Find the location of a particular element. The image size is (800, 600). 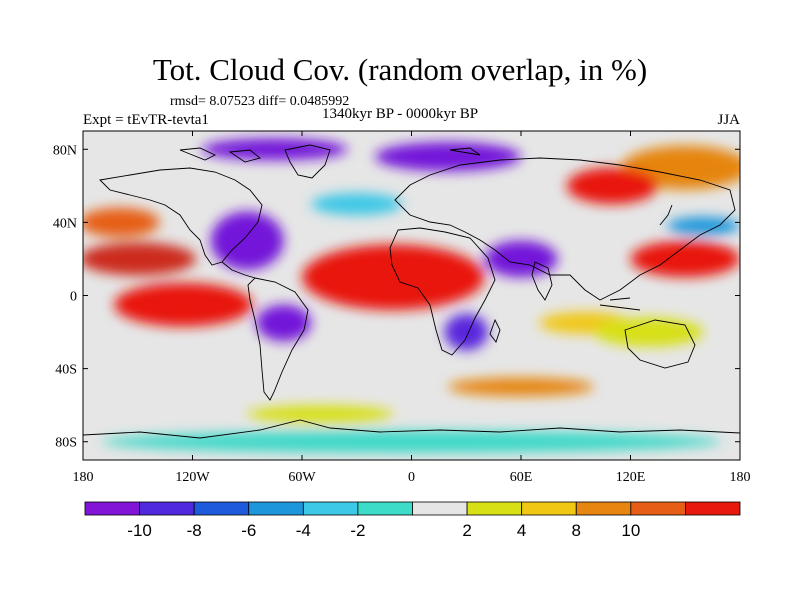

y-tick-label: 80N is located at coordinates (65, 150).